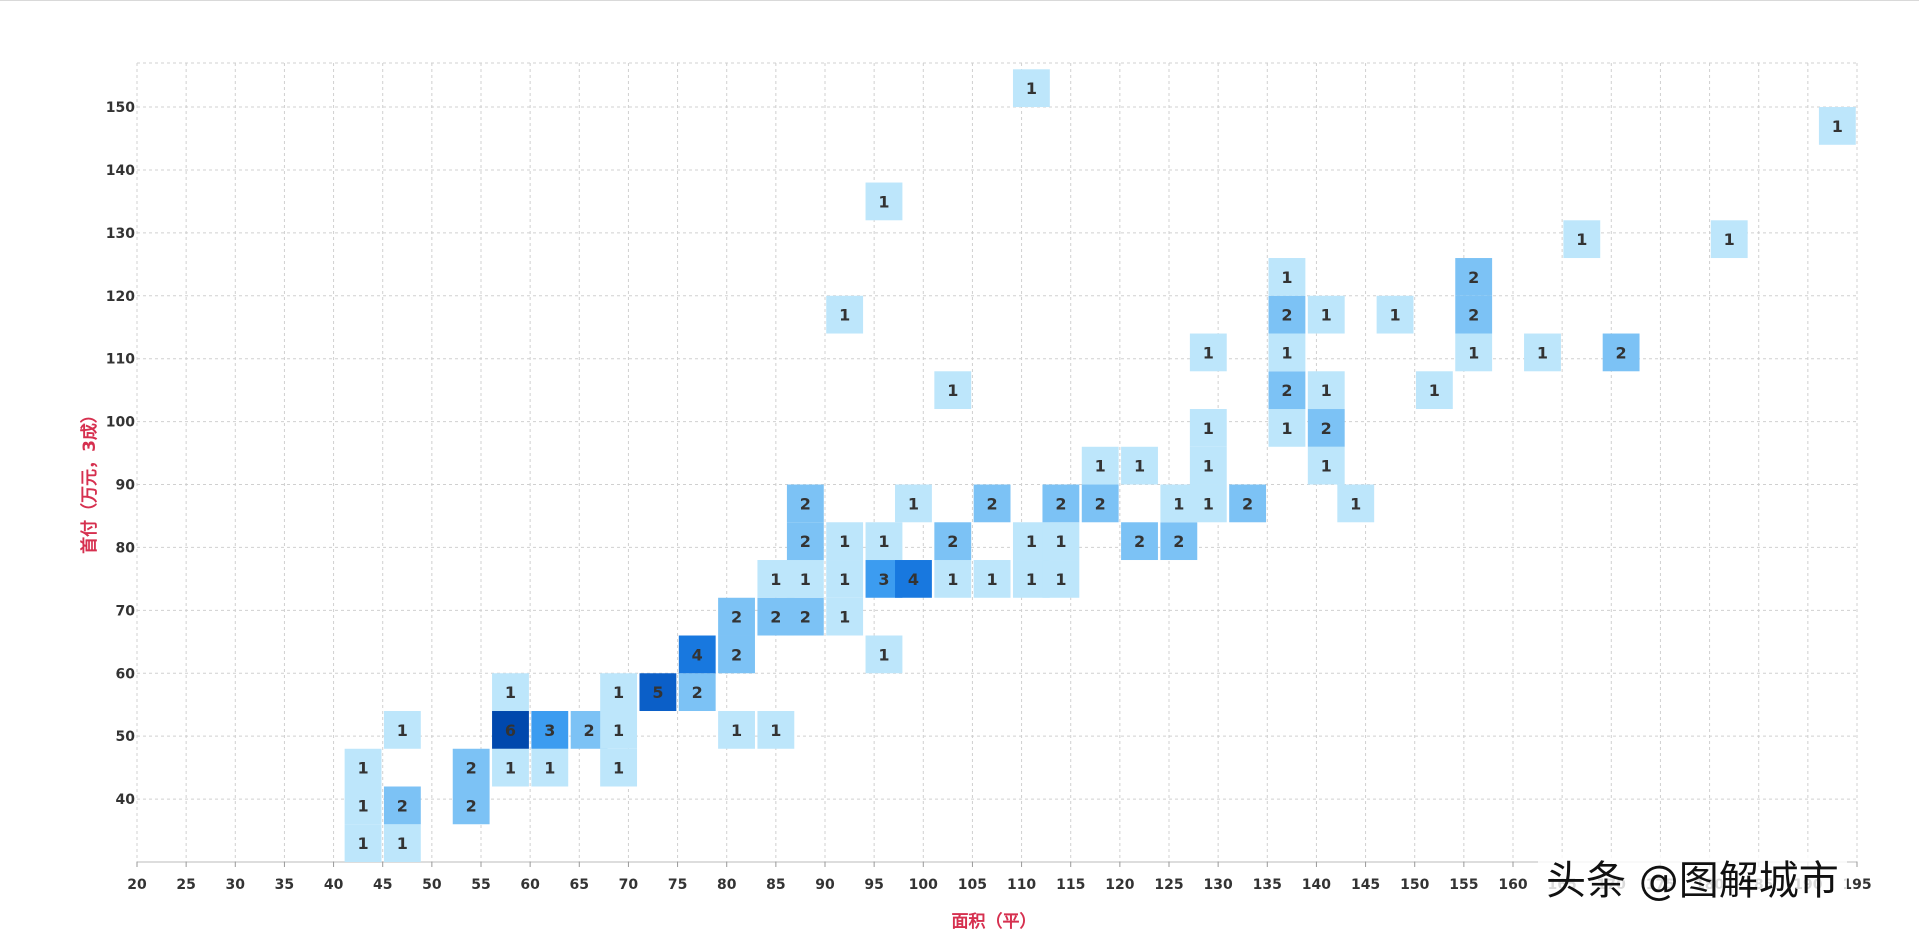  What do you see at coordinates (126, 548) in the screenshot?
I see `y-tick-label: 80` at bounding box center [126, 548].